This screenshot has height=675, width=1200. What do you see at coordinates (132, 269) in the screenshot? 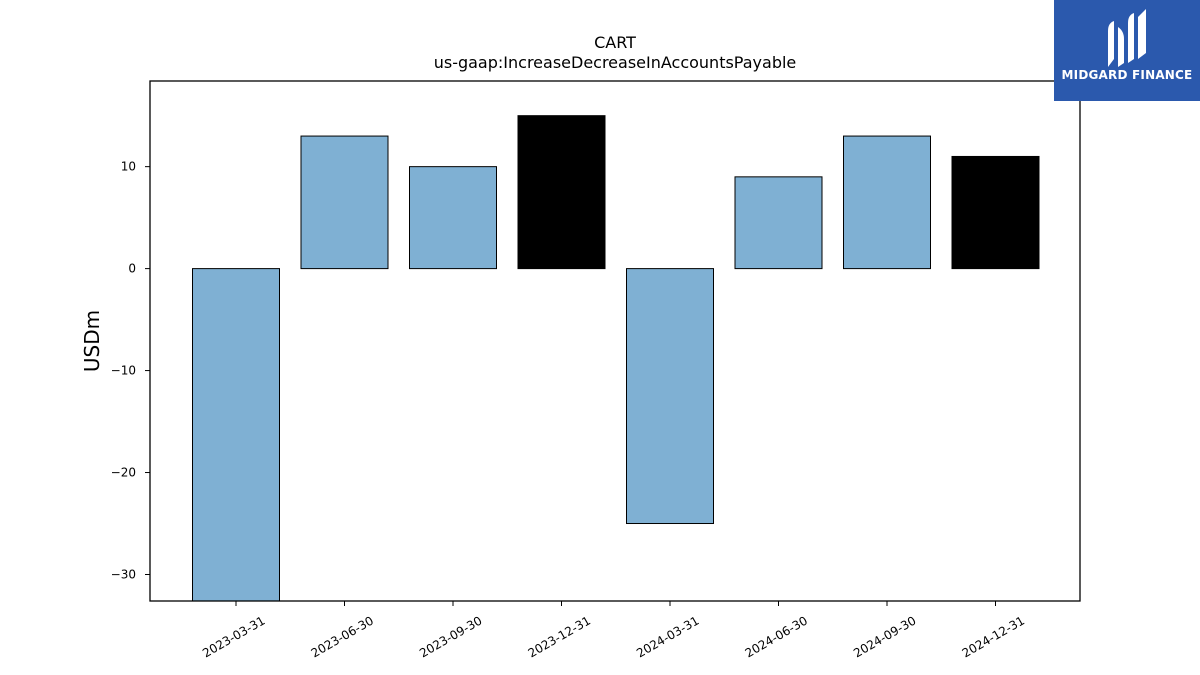
I see `y-tick-label: 0` at bounding box center [132, 269].